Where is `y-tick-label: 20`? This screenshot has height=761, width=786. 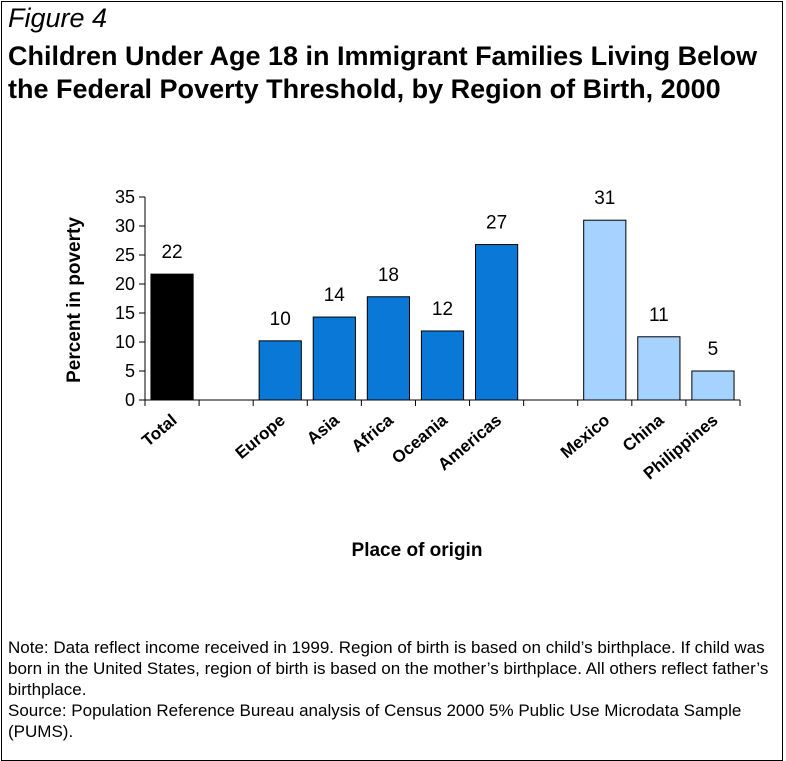 y-tick-label: 20 is located at coordinates (125, 284).